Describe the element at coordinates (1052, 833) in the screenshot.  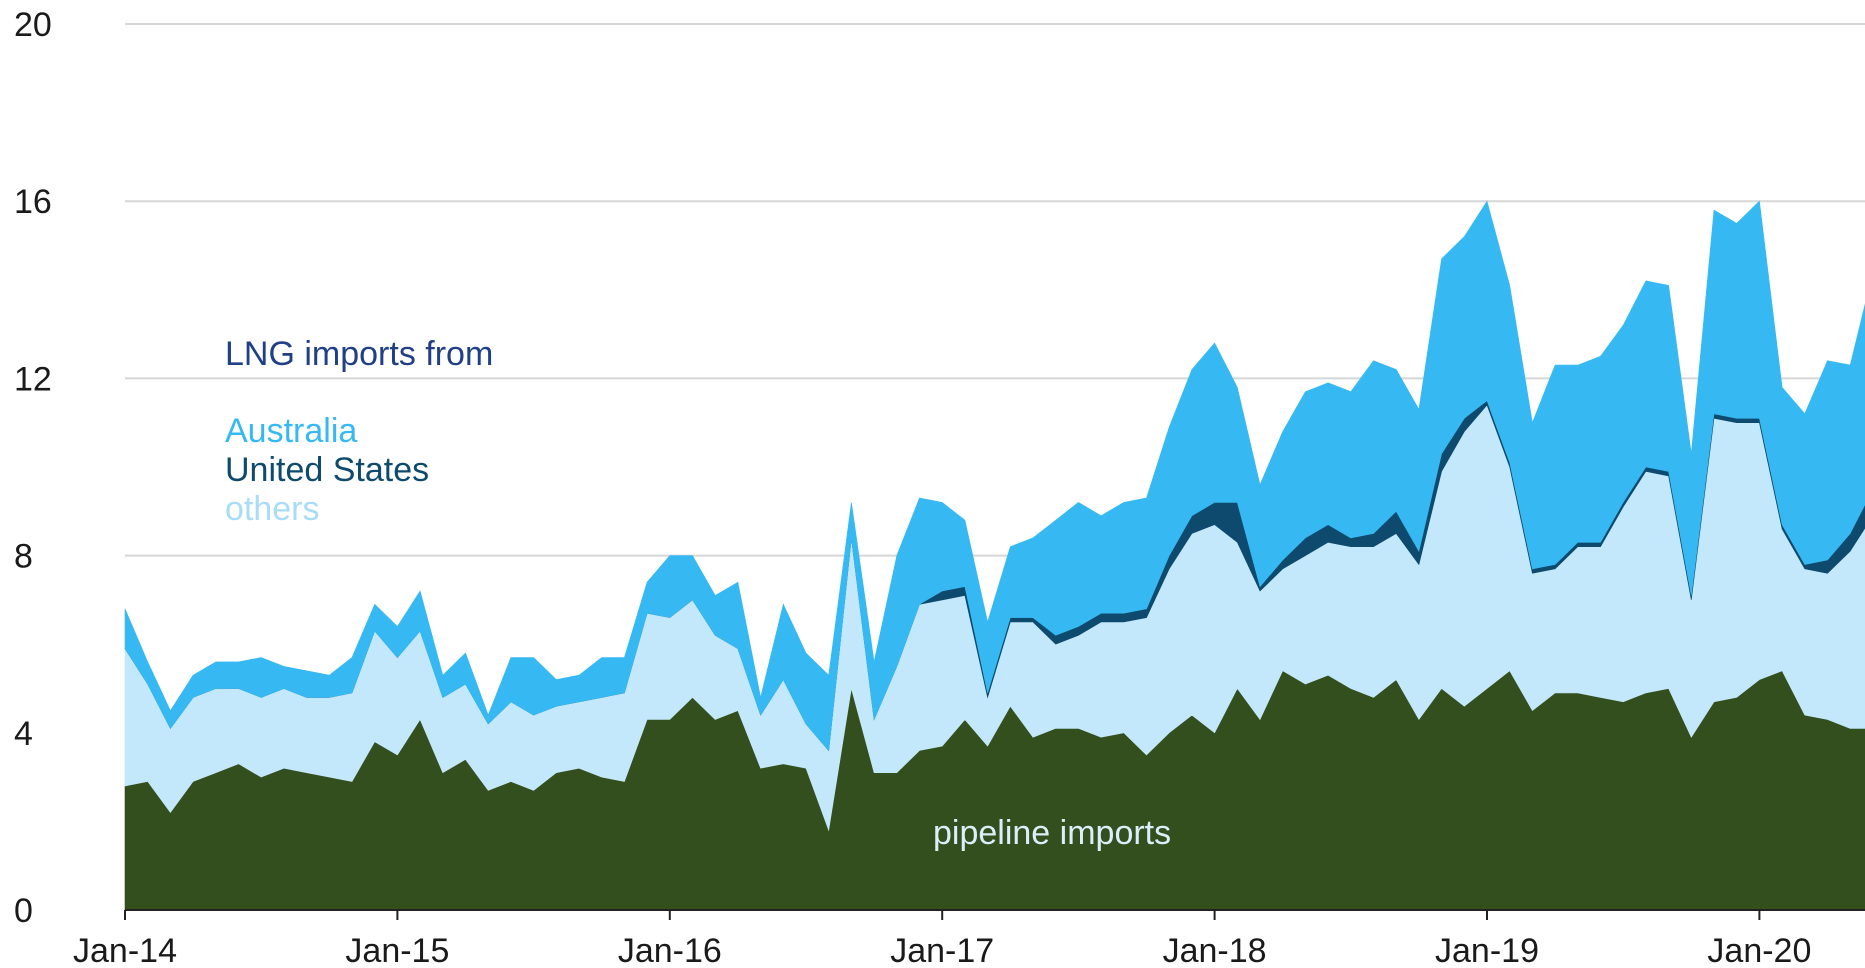
I see `pipeline-imports-label: pipeline imports` at that location.